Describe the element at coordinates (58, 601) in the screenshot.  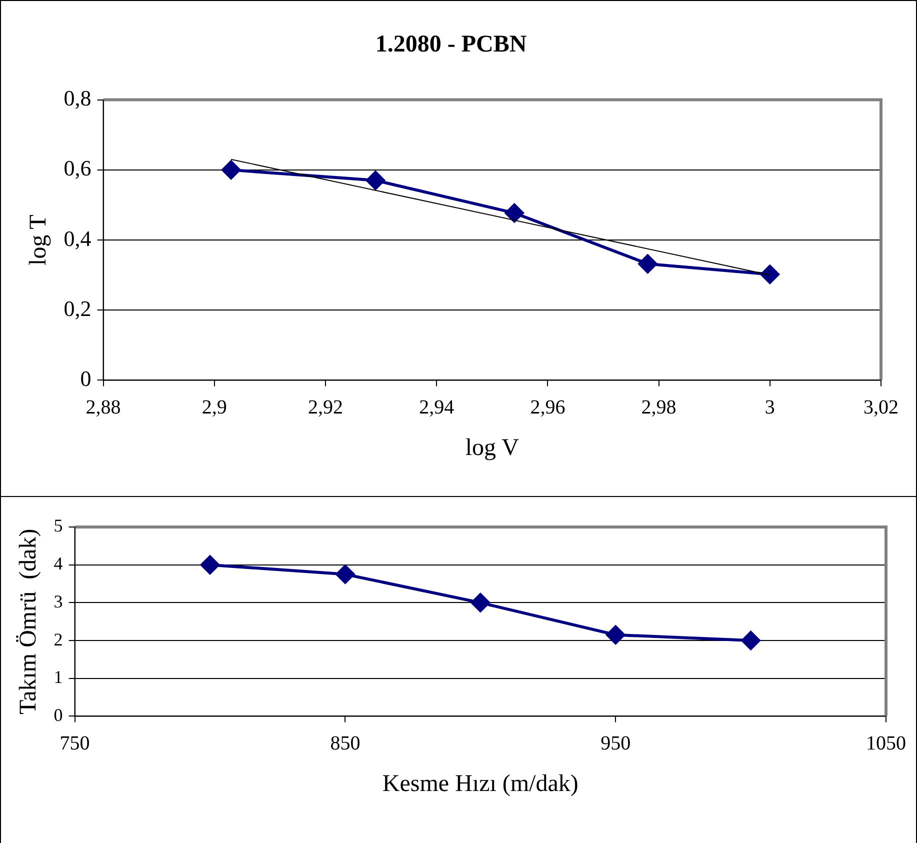
I see `y-tick-label: 3` at that location.